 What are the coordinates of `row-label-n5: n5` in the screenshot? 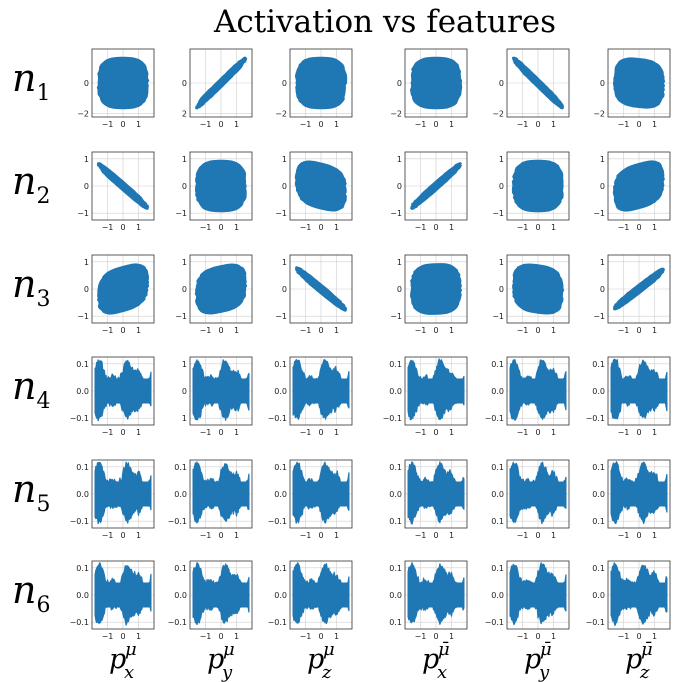 It's located at (31, 492).